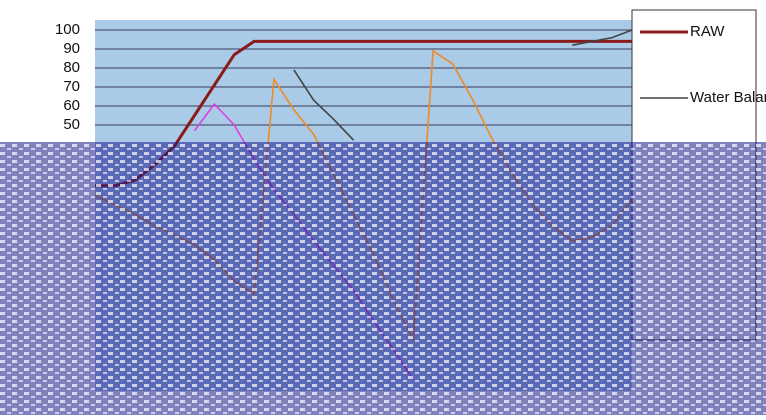 This screenshot has width=766, height=420. What do you see at coordinates (728, 97) in the screenshot?
I see `legend-label: Water Balance` at bounding box center [728, 97].